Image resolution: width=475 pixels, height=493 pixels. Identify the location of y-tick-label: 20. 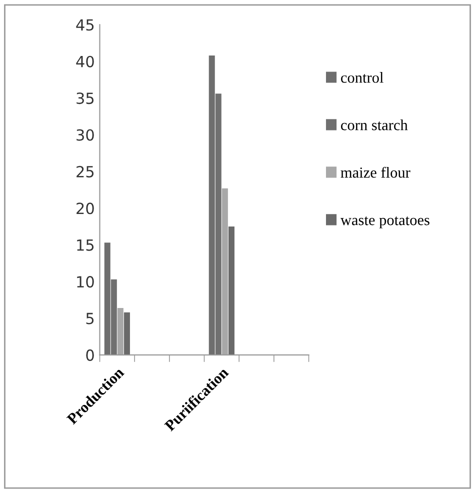
(85, 208).